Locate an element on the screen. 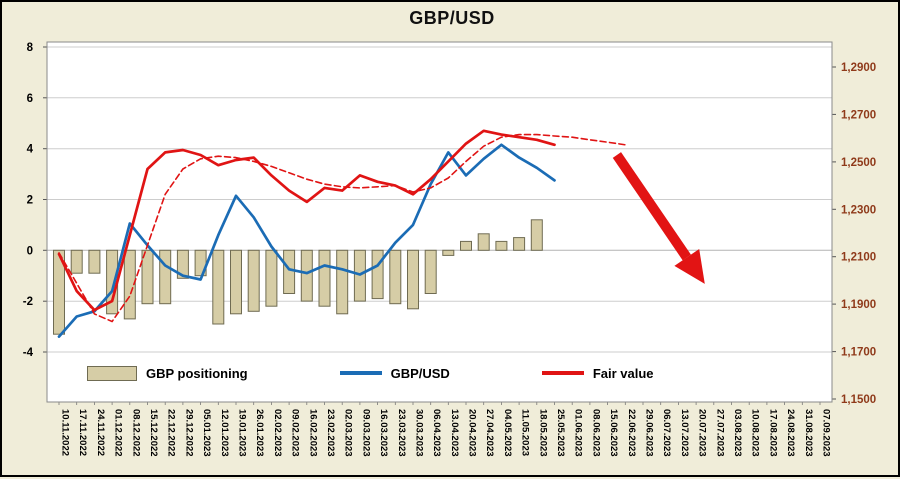 This screenshot has height=479, width=900. svg-text: 25.05.2023 is located at coordinates (560, 433).